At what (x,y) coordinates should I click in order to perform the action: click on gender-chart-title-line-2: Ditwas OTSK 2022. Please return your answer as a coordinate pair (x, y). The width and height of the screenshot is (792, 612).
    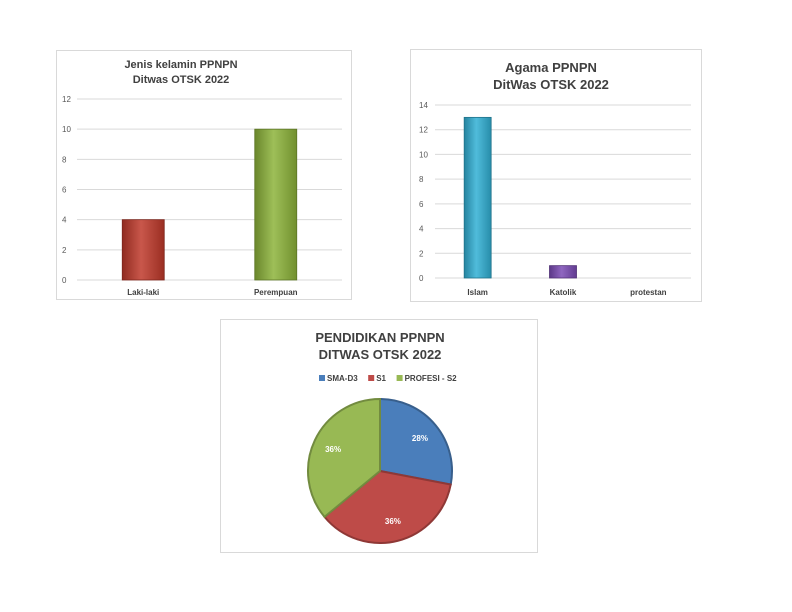
    Looking at the image, I should click on (181, 80).